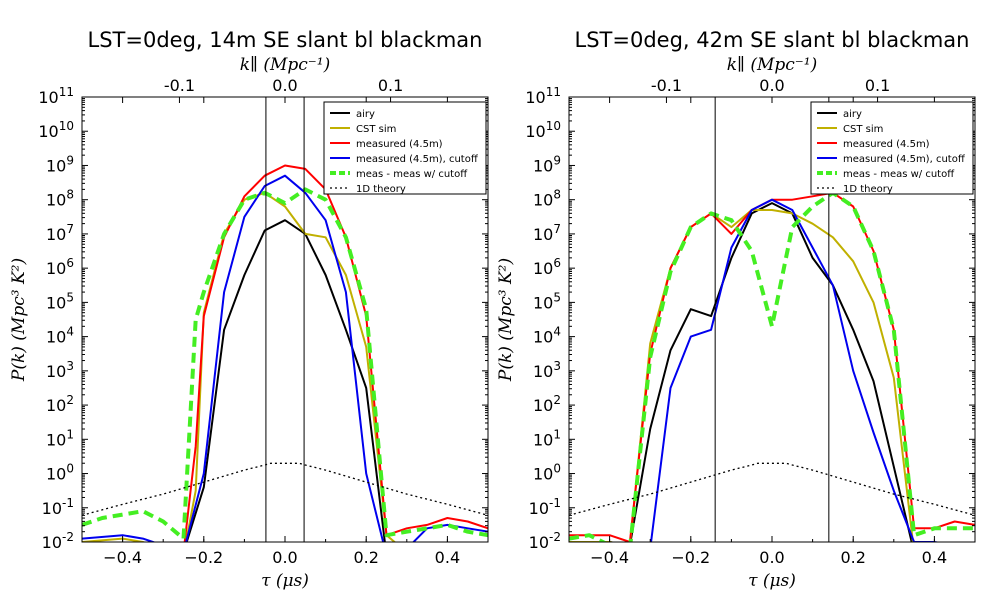  Describe the element at coordinates (285, 40) in the screenshot. I see `chart-title: LST=0deg, 14m SE slant bl blackman` at that location.